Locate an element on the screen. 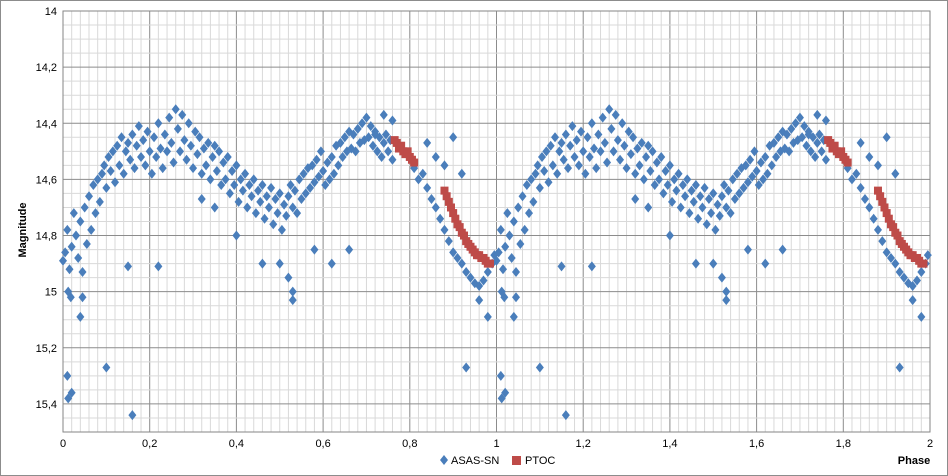  y-tick-label: 14 is located at coordinates (51, 12).